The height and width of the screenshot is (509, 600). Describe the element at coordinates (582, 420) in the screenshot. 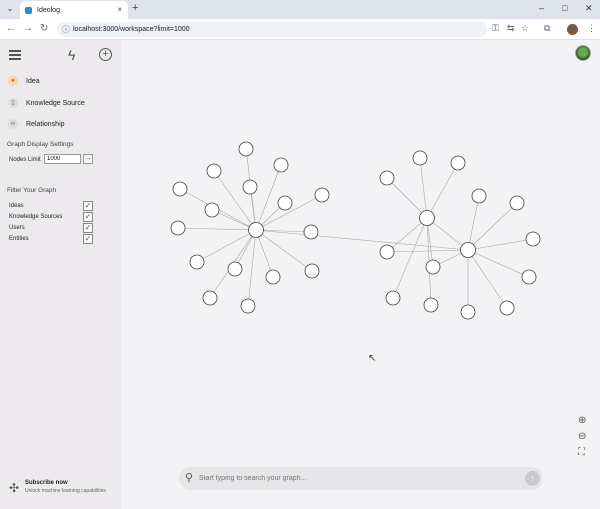

I see `zoom-in-icon: ⊕` at that location.